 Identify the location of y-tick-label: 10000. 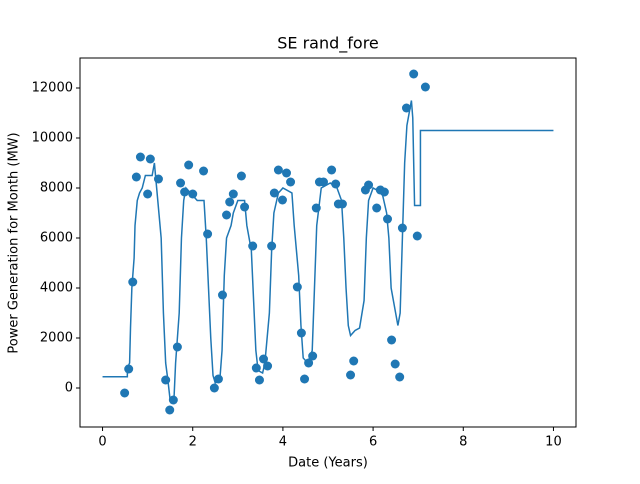
(52, 138).